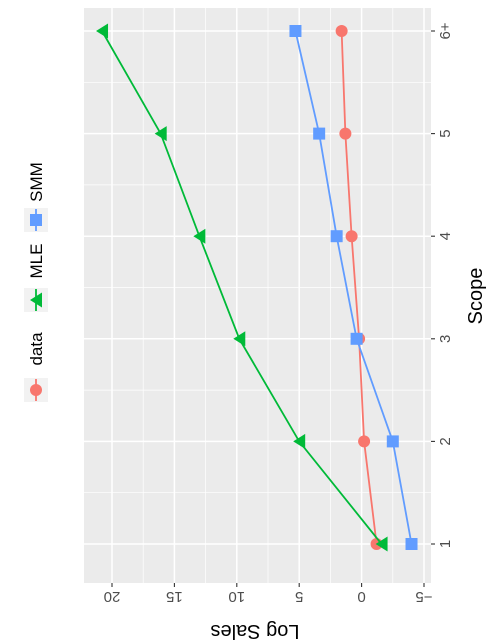 The height and width of the screenshot is (643, 491). Describe the element at coordinates (445, 30) in the screenshot. I see `category-tick-label: 6+` at that location.